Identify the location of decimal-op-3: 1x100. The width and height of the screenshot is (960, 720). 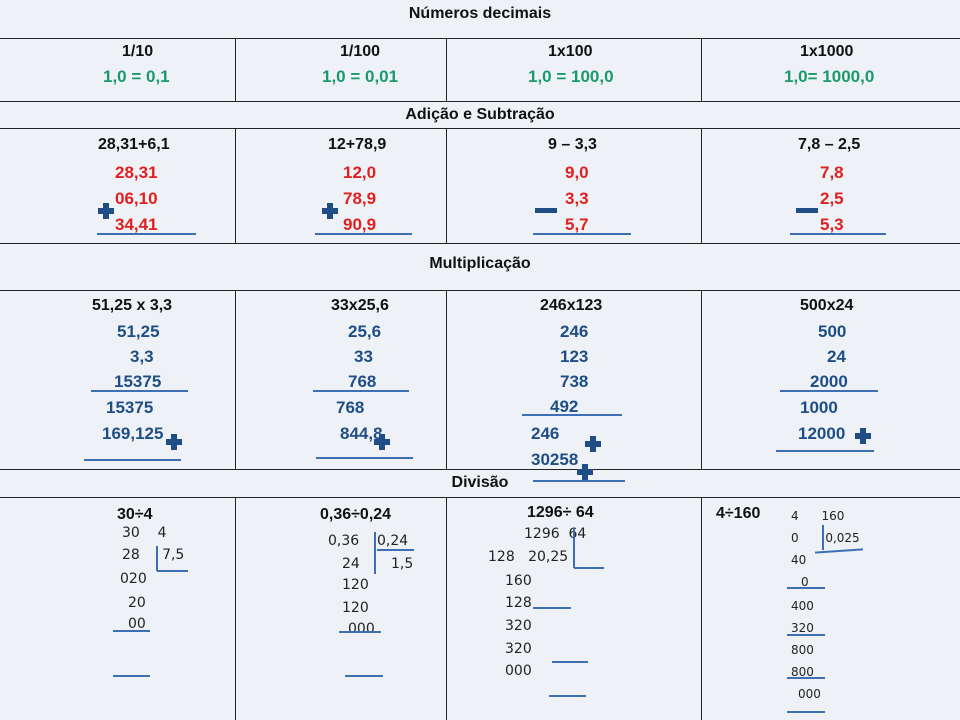
(570, 51).